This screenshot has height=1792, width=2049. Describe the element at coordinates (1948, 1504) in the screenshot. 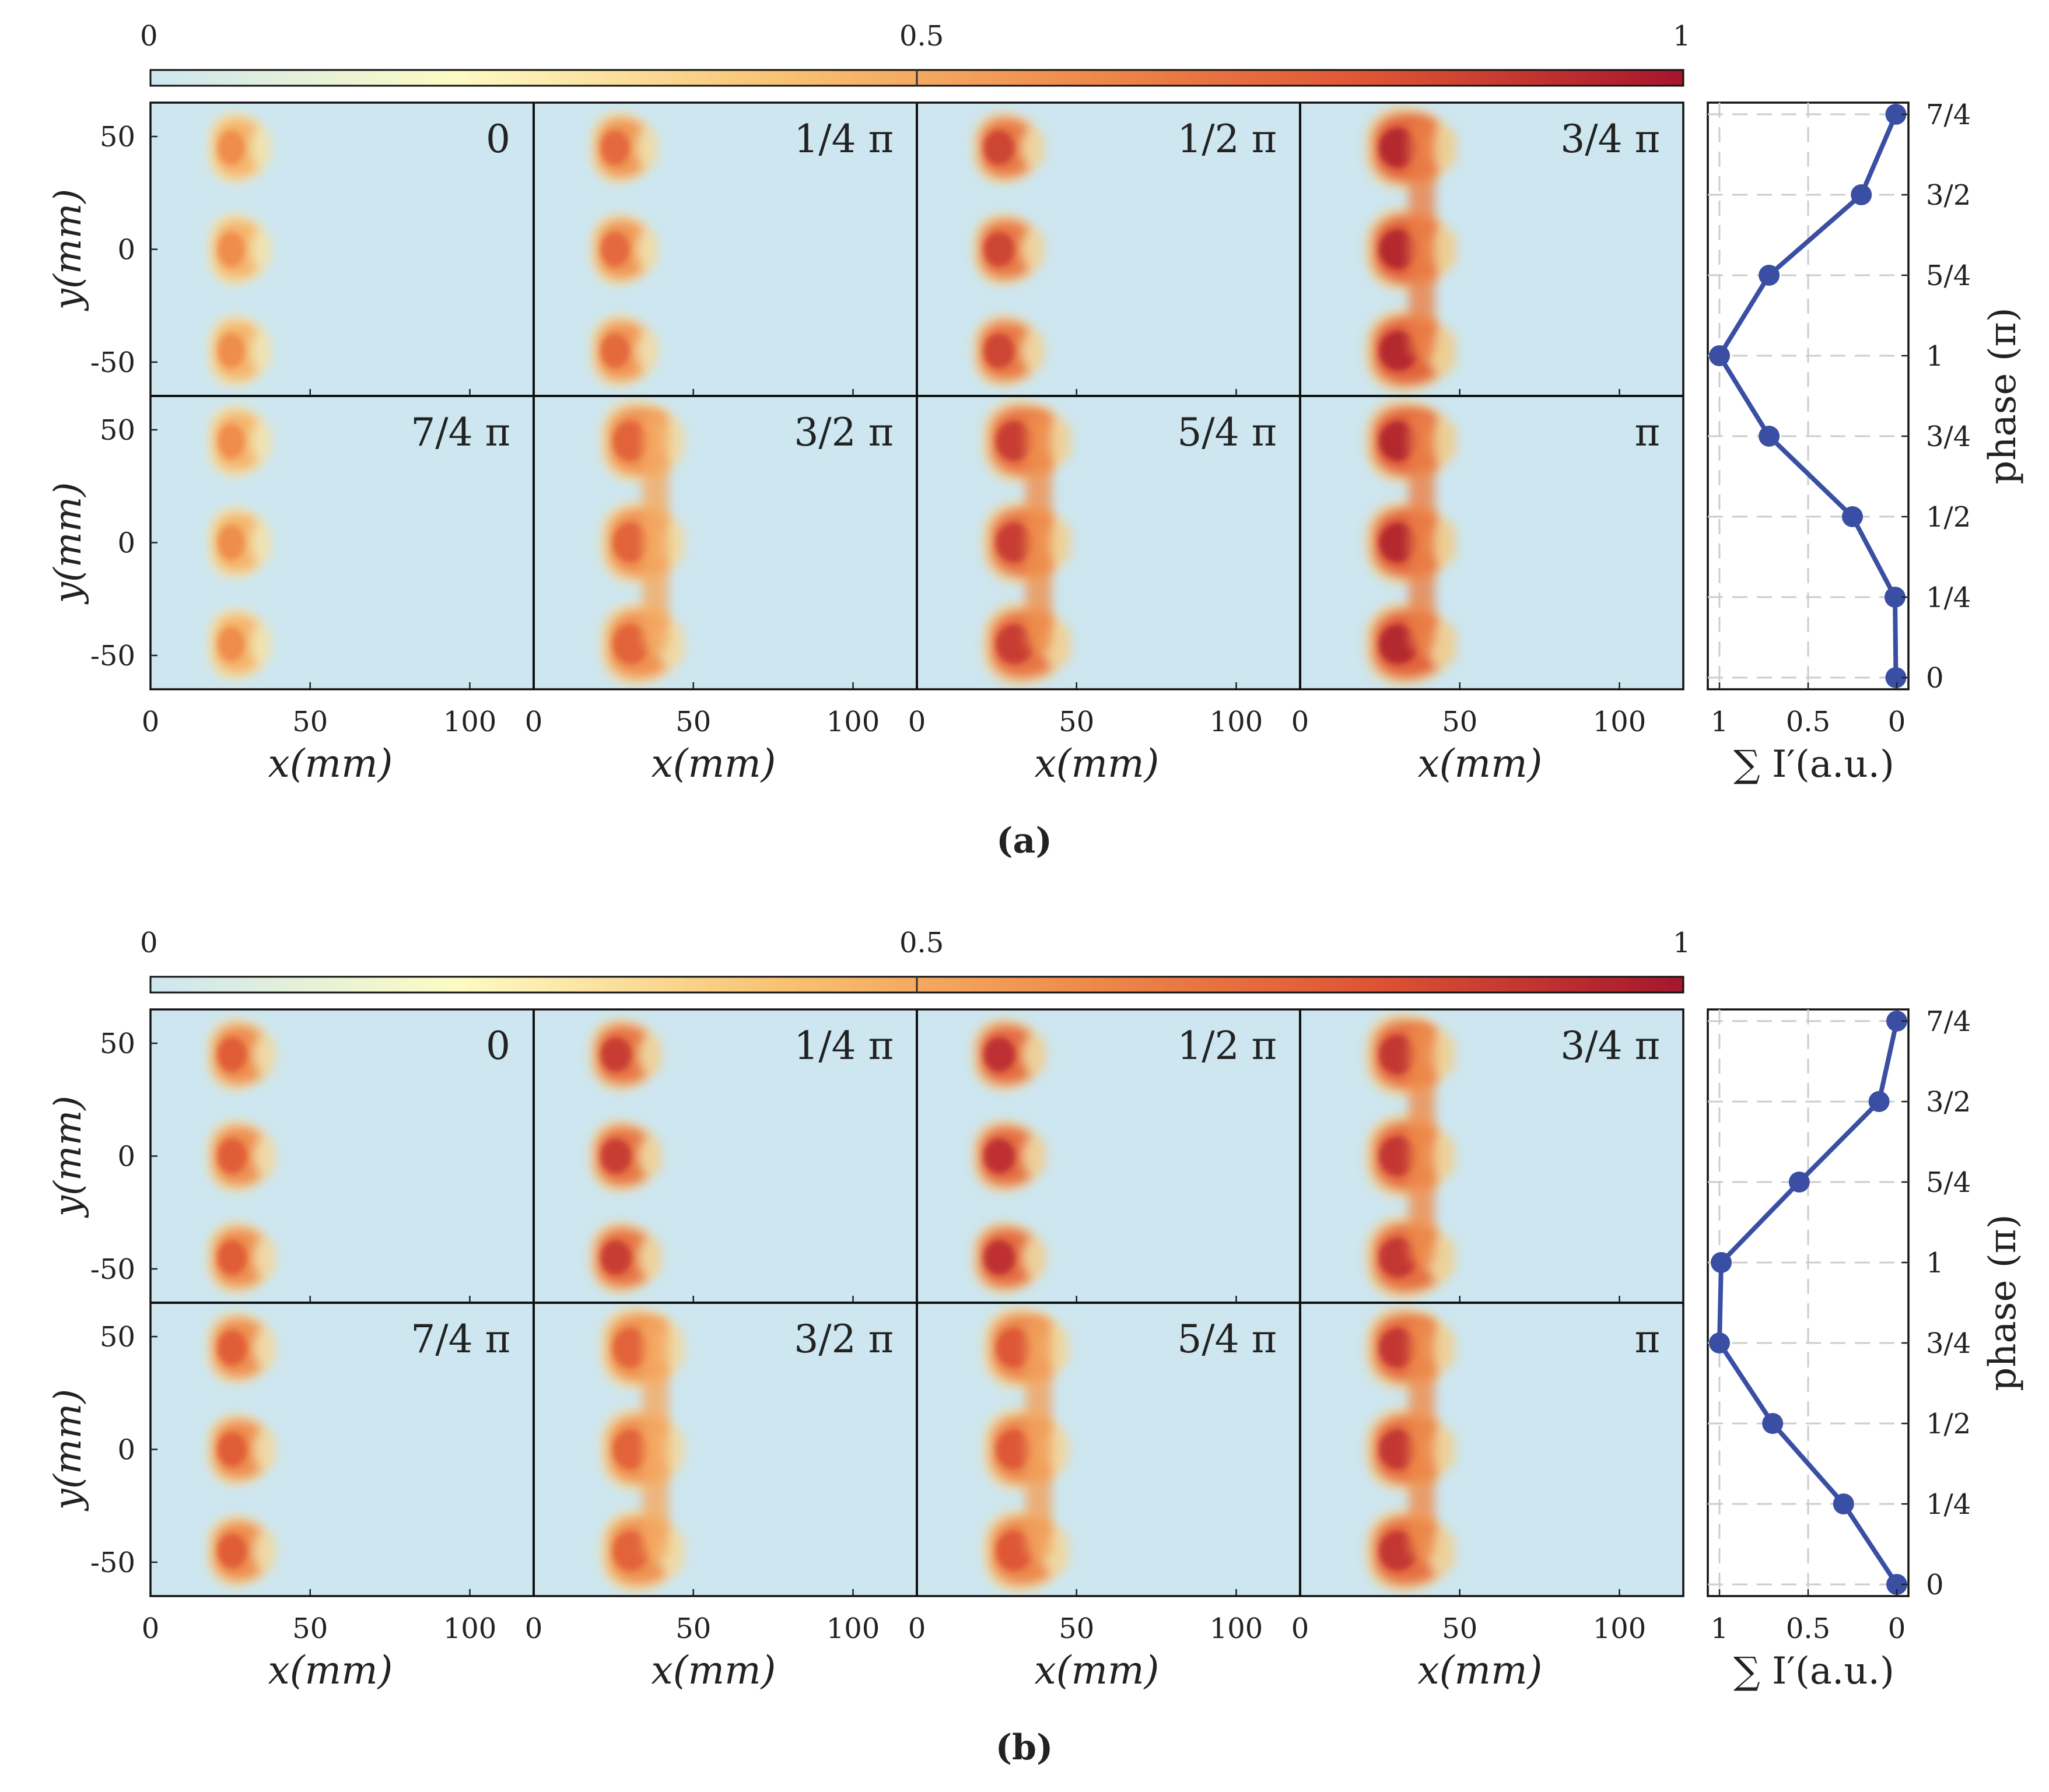

I see `phase-y-tick-label: 1/4` at that location.